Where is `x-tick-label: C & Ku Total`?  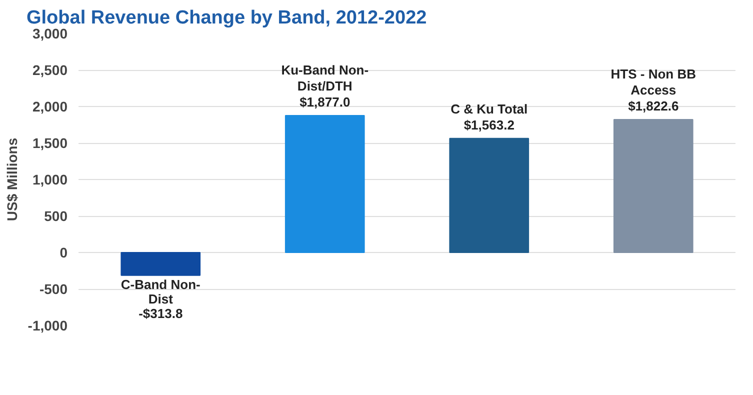
x-tick-label: C & Ku Total is located at coordinates (489, 108).